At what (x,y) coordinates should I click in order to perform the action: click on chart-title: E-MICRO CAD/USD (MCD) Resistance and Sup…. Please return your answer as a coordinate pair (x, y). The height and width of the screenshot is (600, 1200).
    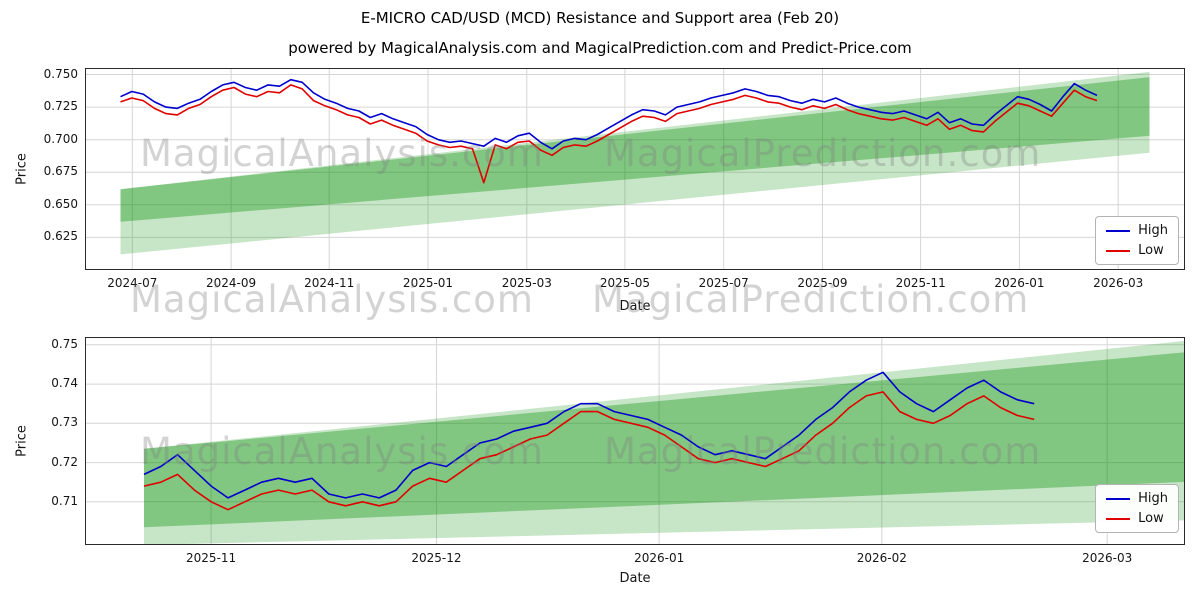
    Looking at the image, I should click on (600, 18).